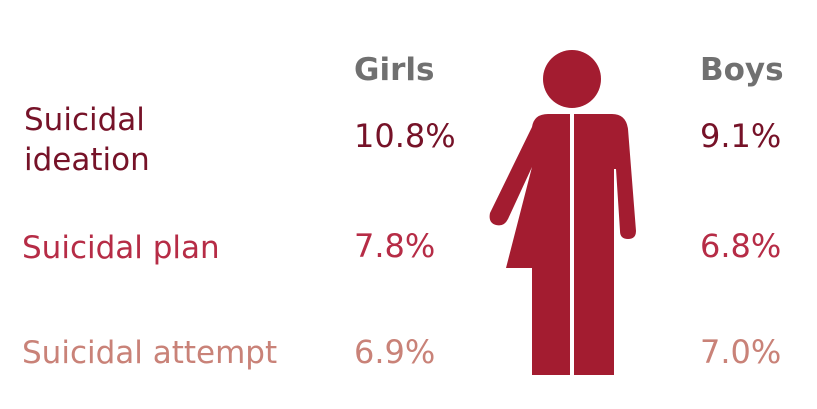  I want to click on boys-value-plan: 6.8%, so click(741, 246).